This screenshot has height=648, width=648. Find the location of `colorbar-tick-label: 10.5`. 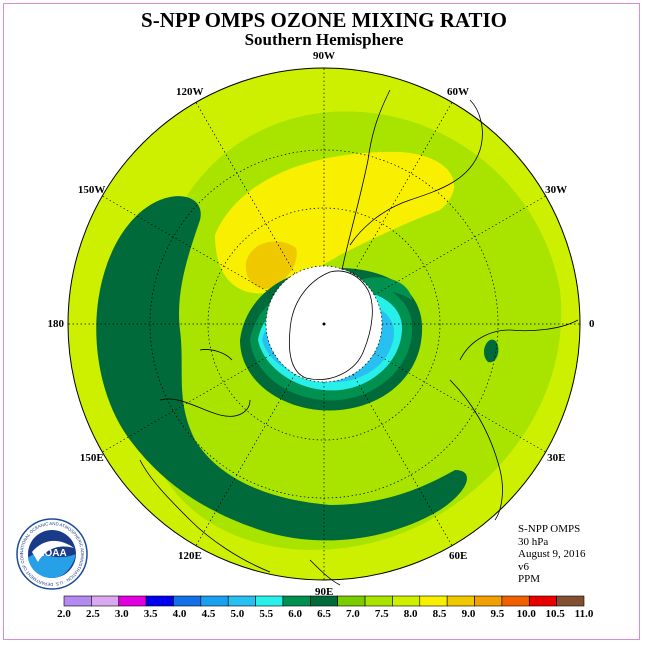

colorbar-tick-label: 10.5 is located at coordinates (555, 614).